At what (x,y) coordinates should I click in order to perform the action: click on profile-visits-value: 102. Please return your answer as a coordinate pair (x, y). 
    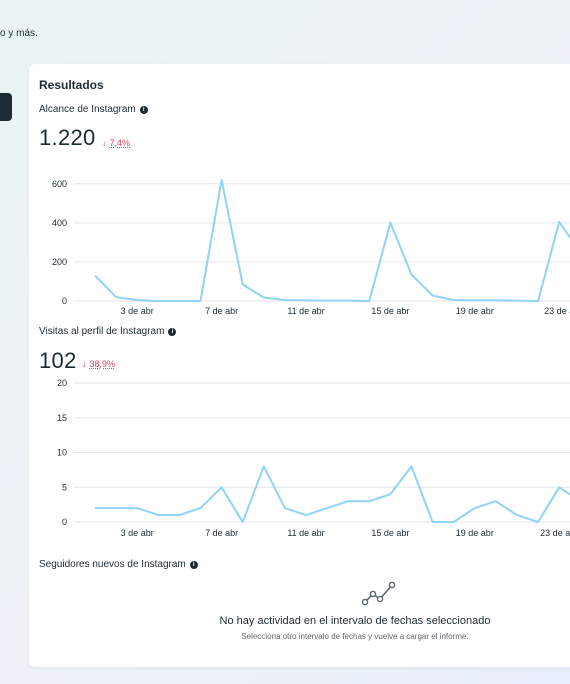
    Looking at the image, I should click on (58, 360).